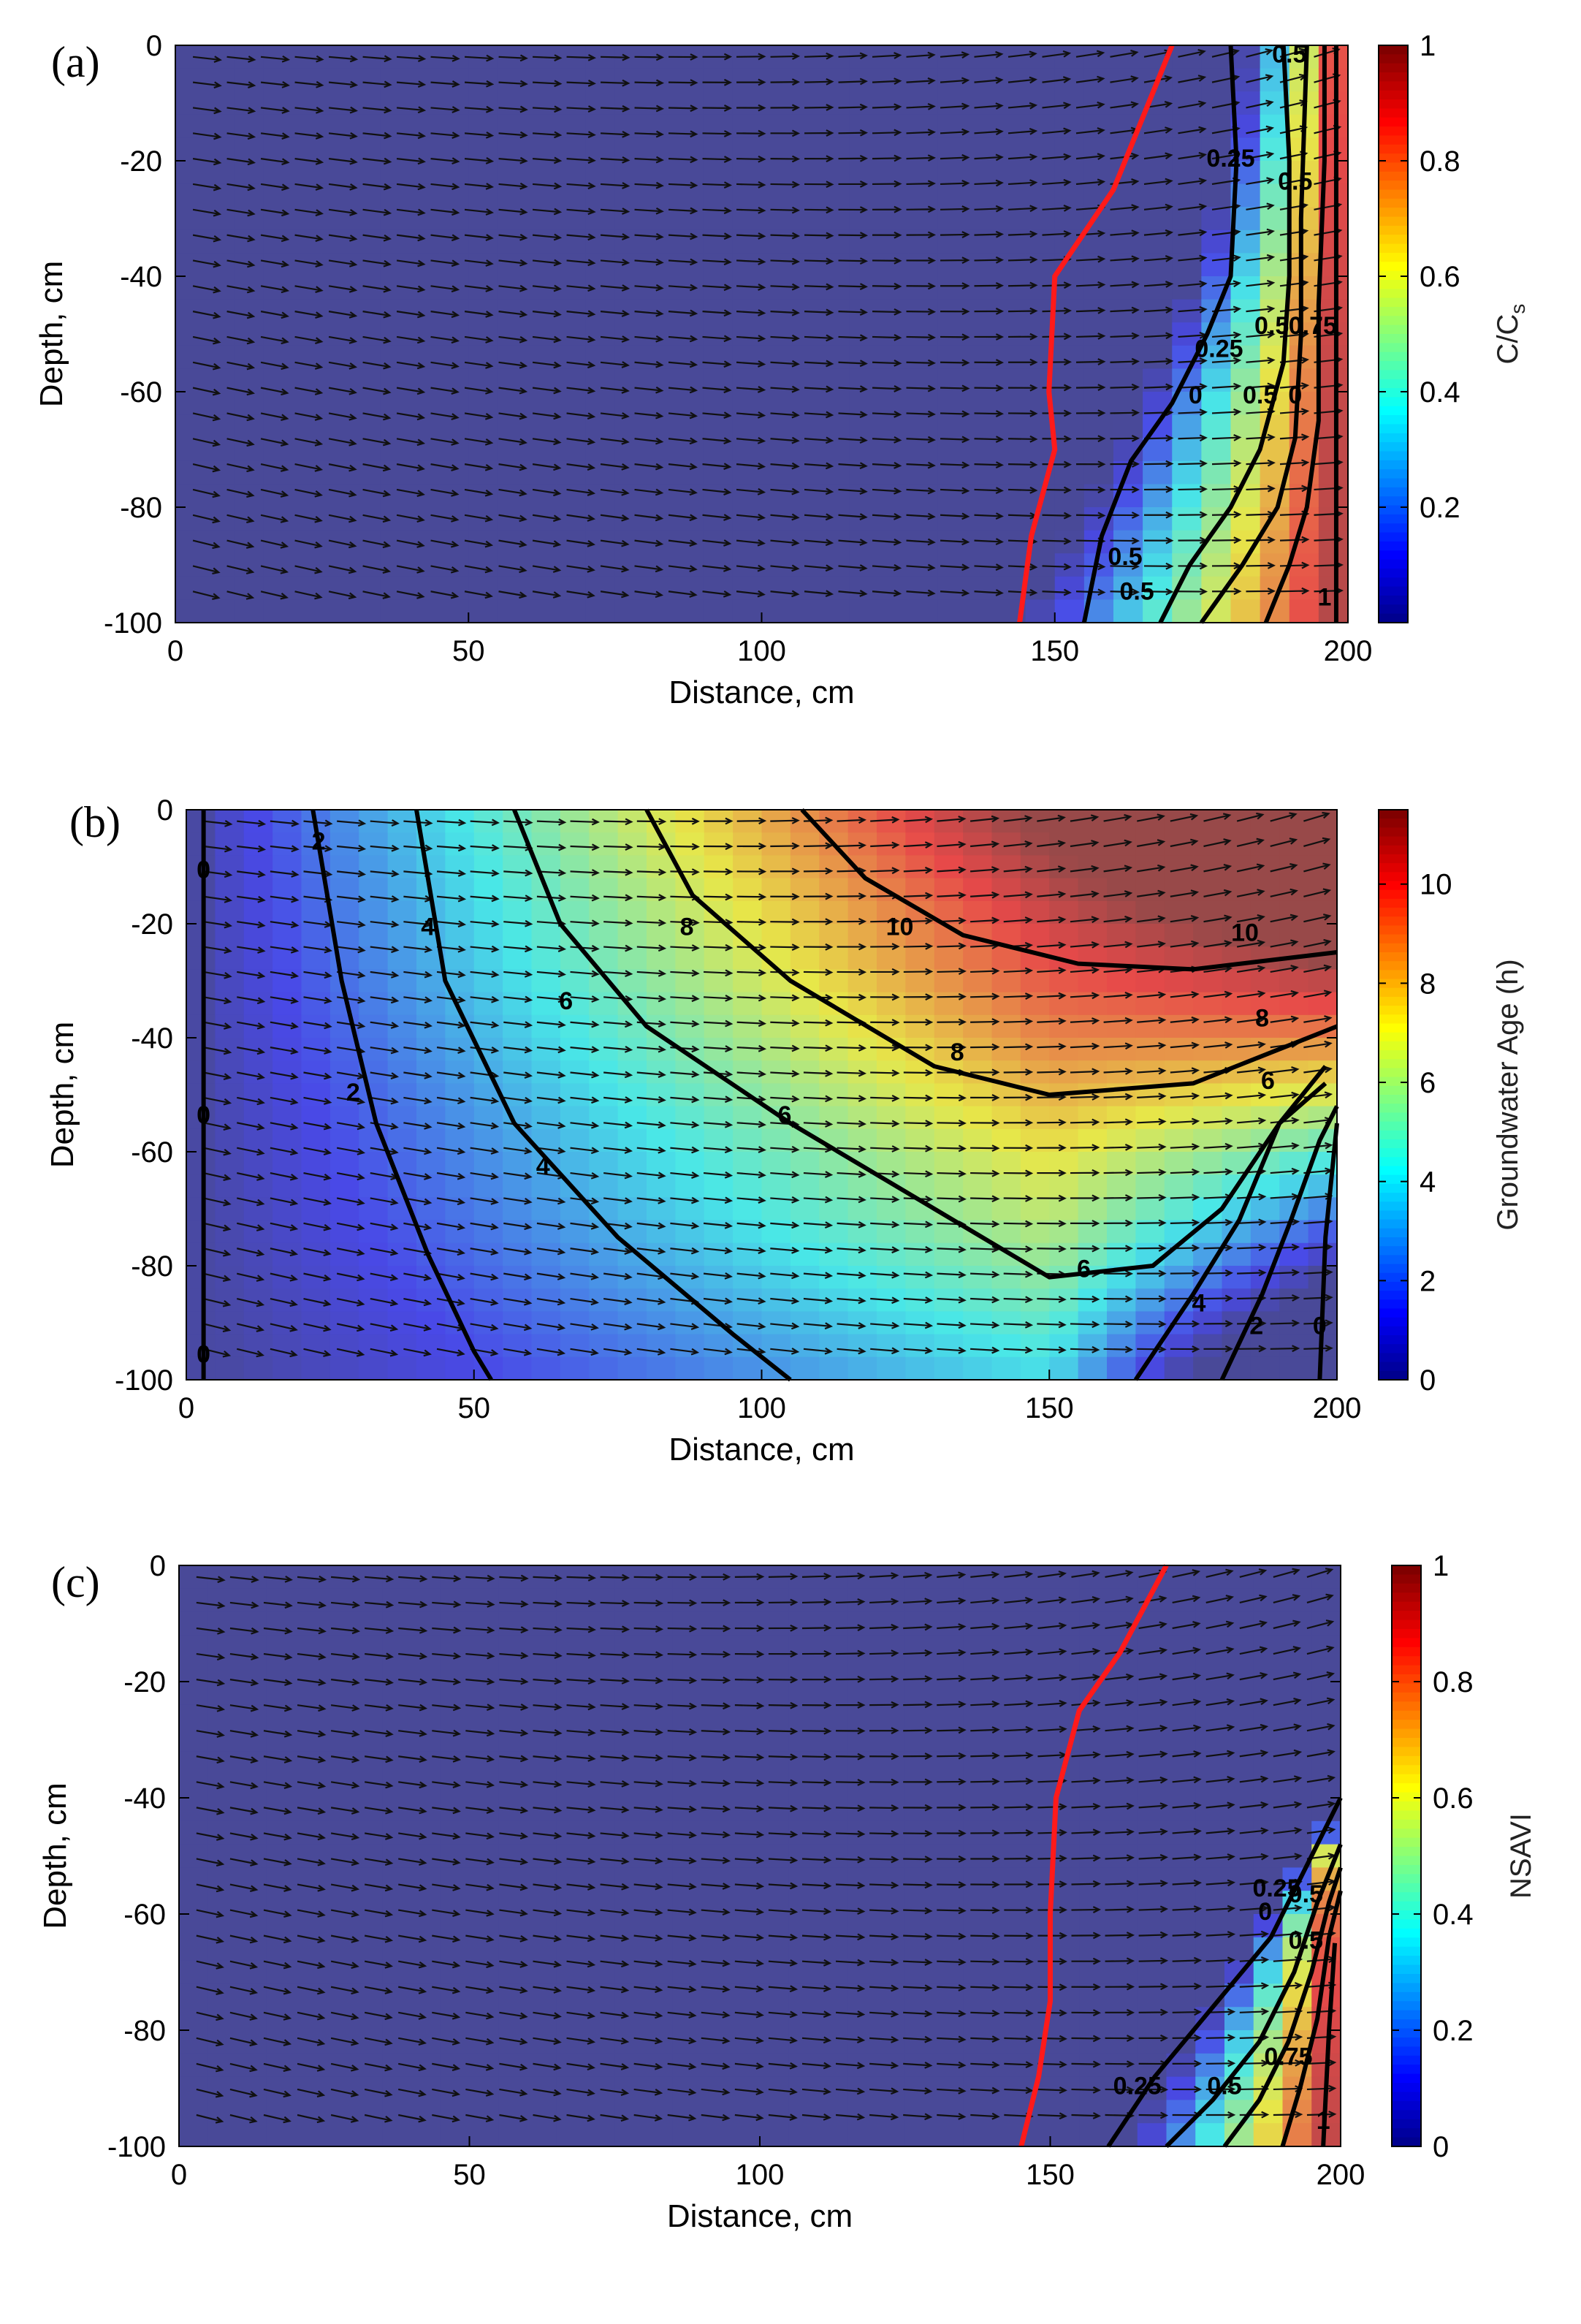 The image size is (1581, 2324). Describe the element at coordinates (1313, 326) in the screenshot. I see `contour-label: 0.75` at that location.